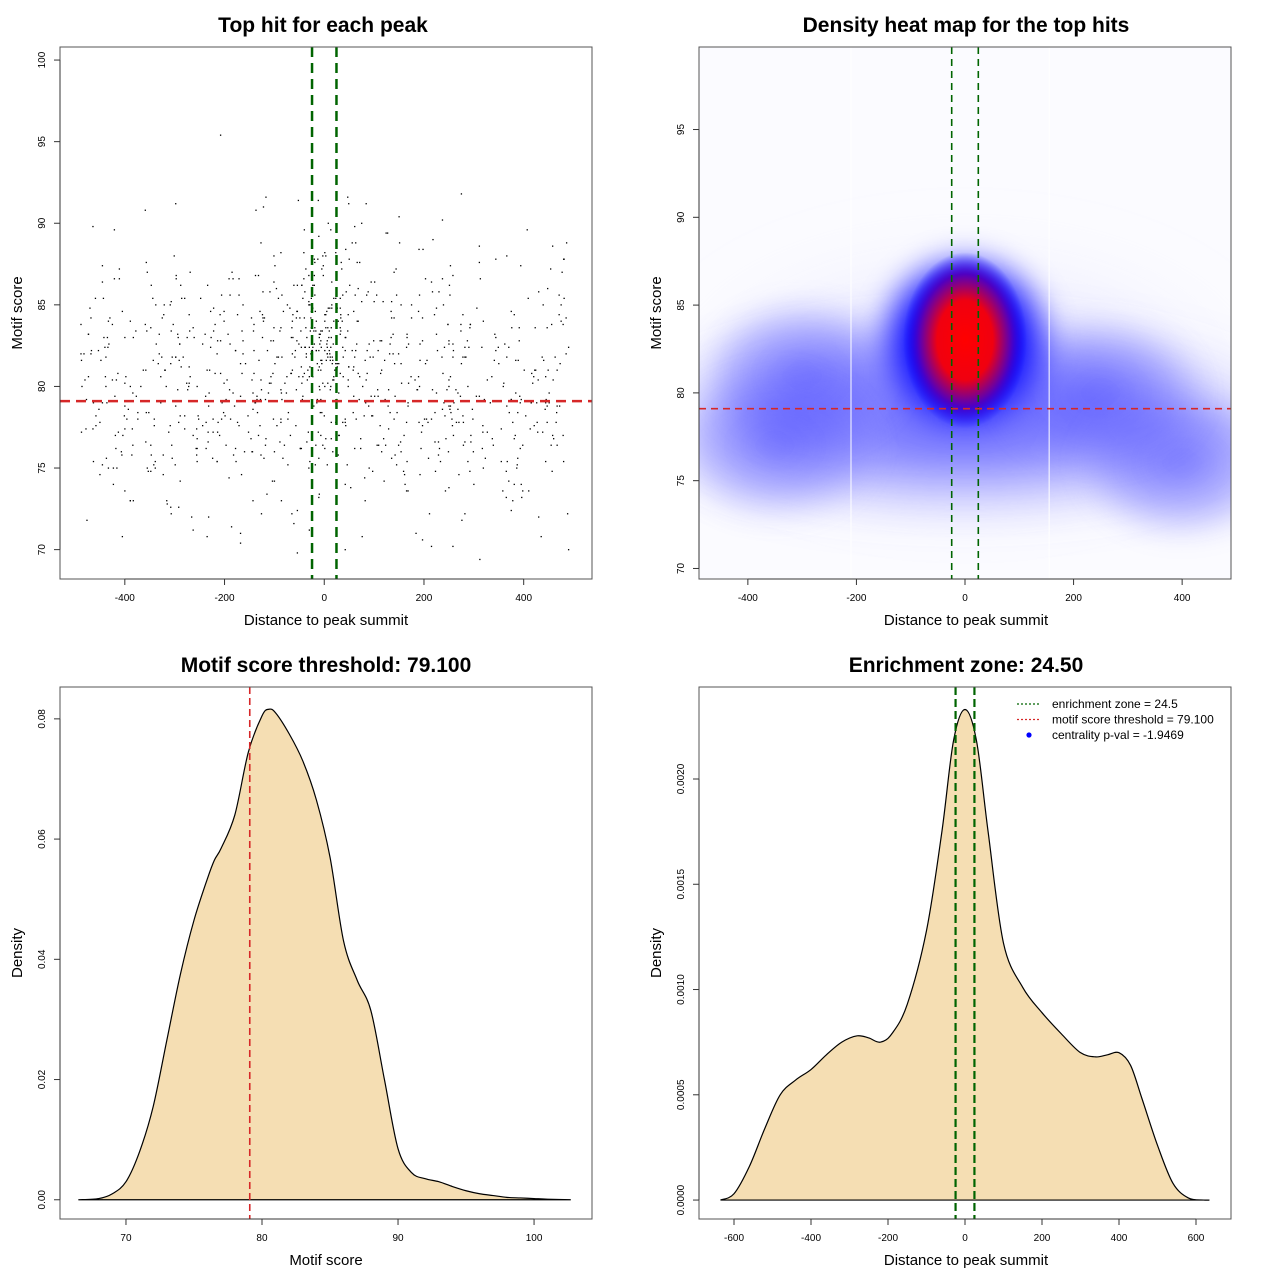 The image size is (1280, 1280). What do you see at coordinates (42, 223) in the screenshot?
I see `y-tick-label: 90` at bounding box center [42, 223].